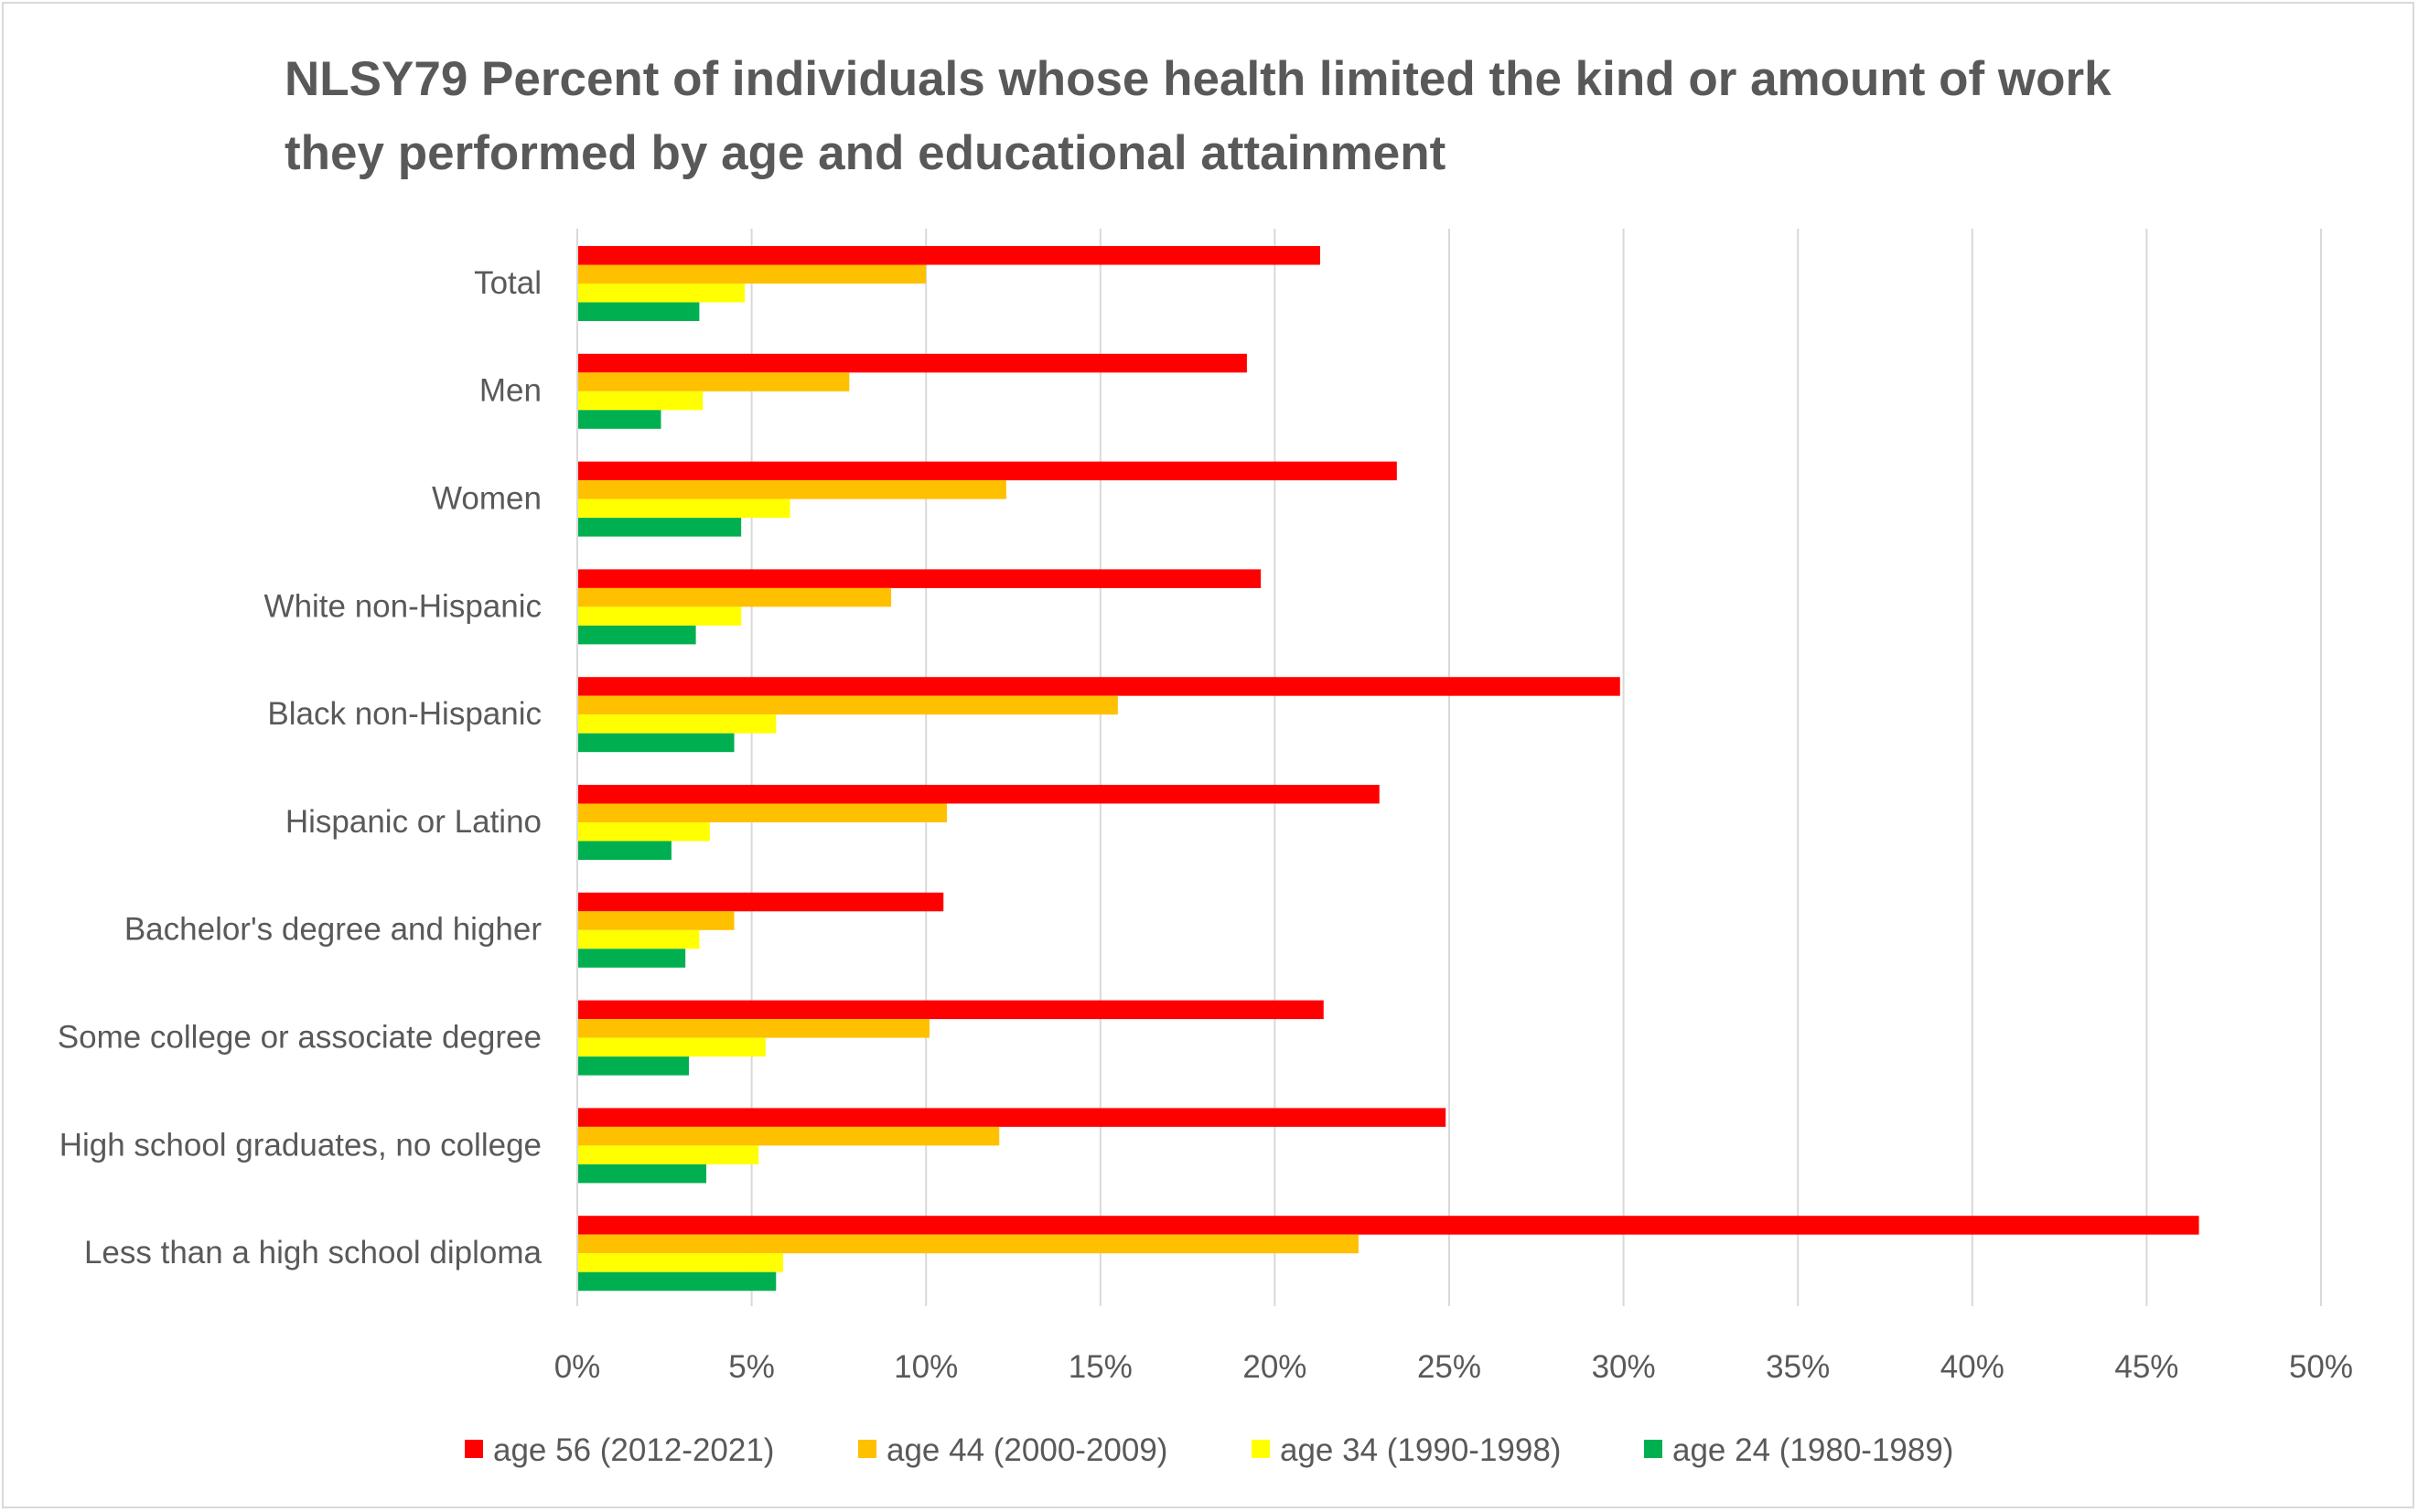 This screenshot has height=1512, width=2418. Describe the element at coordinates (926, 1367) in the screenshot. I see `x-tick-label: 10%` at that location.